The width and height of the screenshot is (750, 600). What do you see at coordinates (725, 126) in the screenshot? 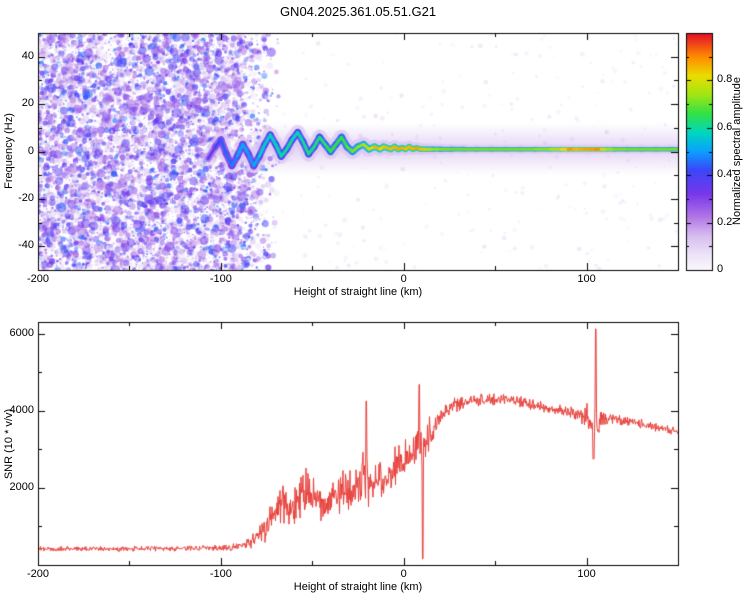
I see `tick-label: 0.6` at bounding box center [725, 126].